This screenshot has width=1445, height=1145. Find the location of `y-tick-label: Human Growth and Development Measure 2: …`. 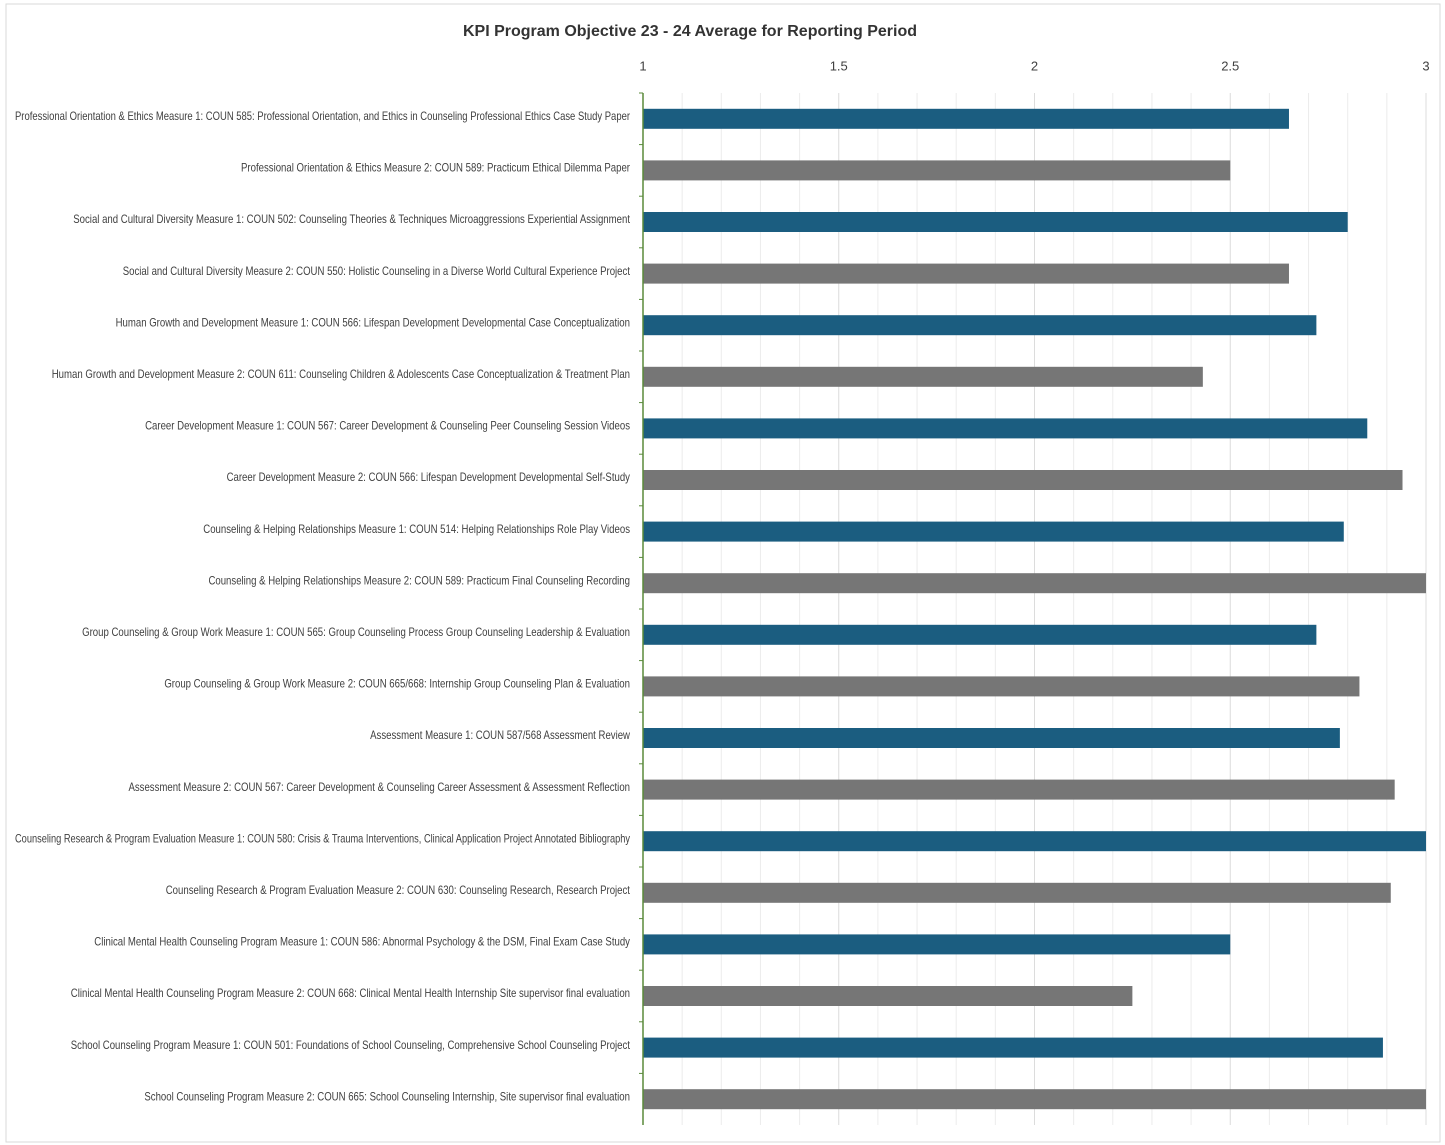

y-tick-label: Human Growth and Development Measure 2: … is located at coordinates (341, 374).